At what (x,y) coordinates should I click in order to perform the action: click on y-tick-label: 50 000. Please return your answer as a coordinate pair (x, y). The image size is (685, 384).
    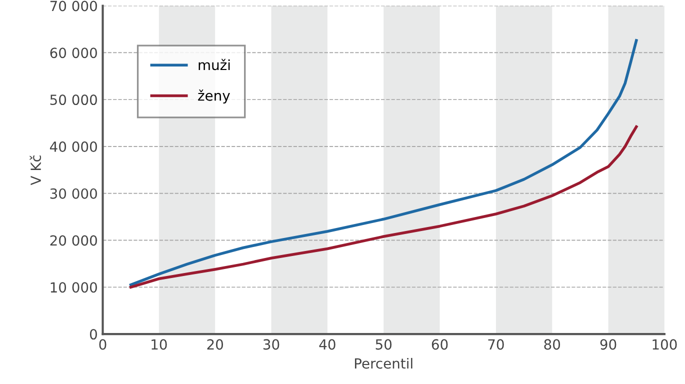
    Looking at the image, I should click on (73, 100).